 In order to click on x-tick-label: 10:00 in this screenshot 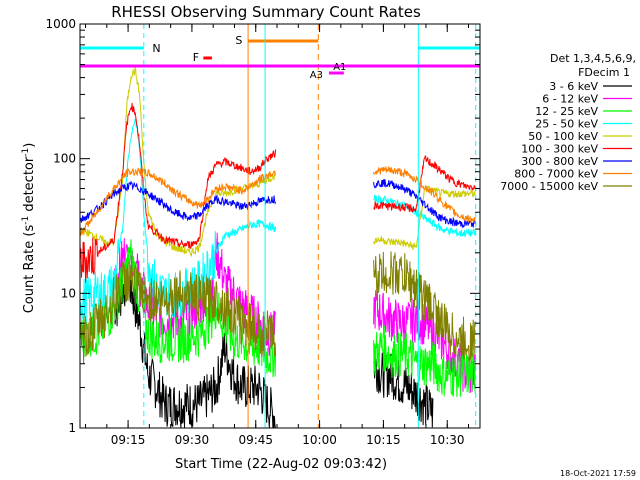, I will do `click(319, 440)`.